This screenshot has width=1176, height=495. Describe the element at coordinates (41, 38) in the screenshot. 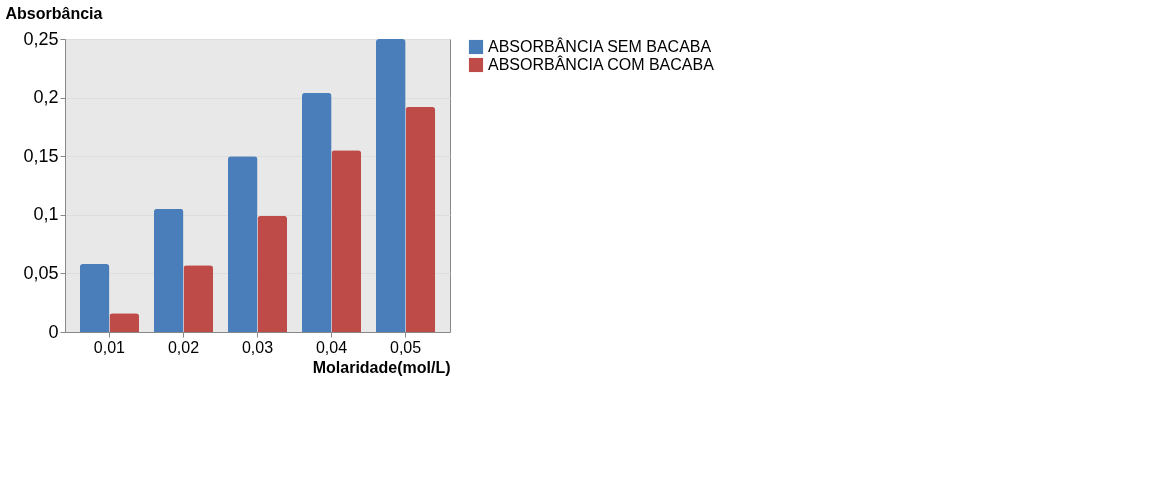

I see `y-tick-label: 0,25` at that location.